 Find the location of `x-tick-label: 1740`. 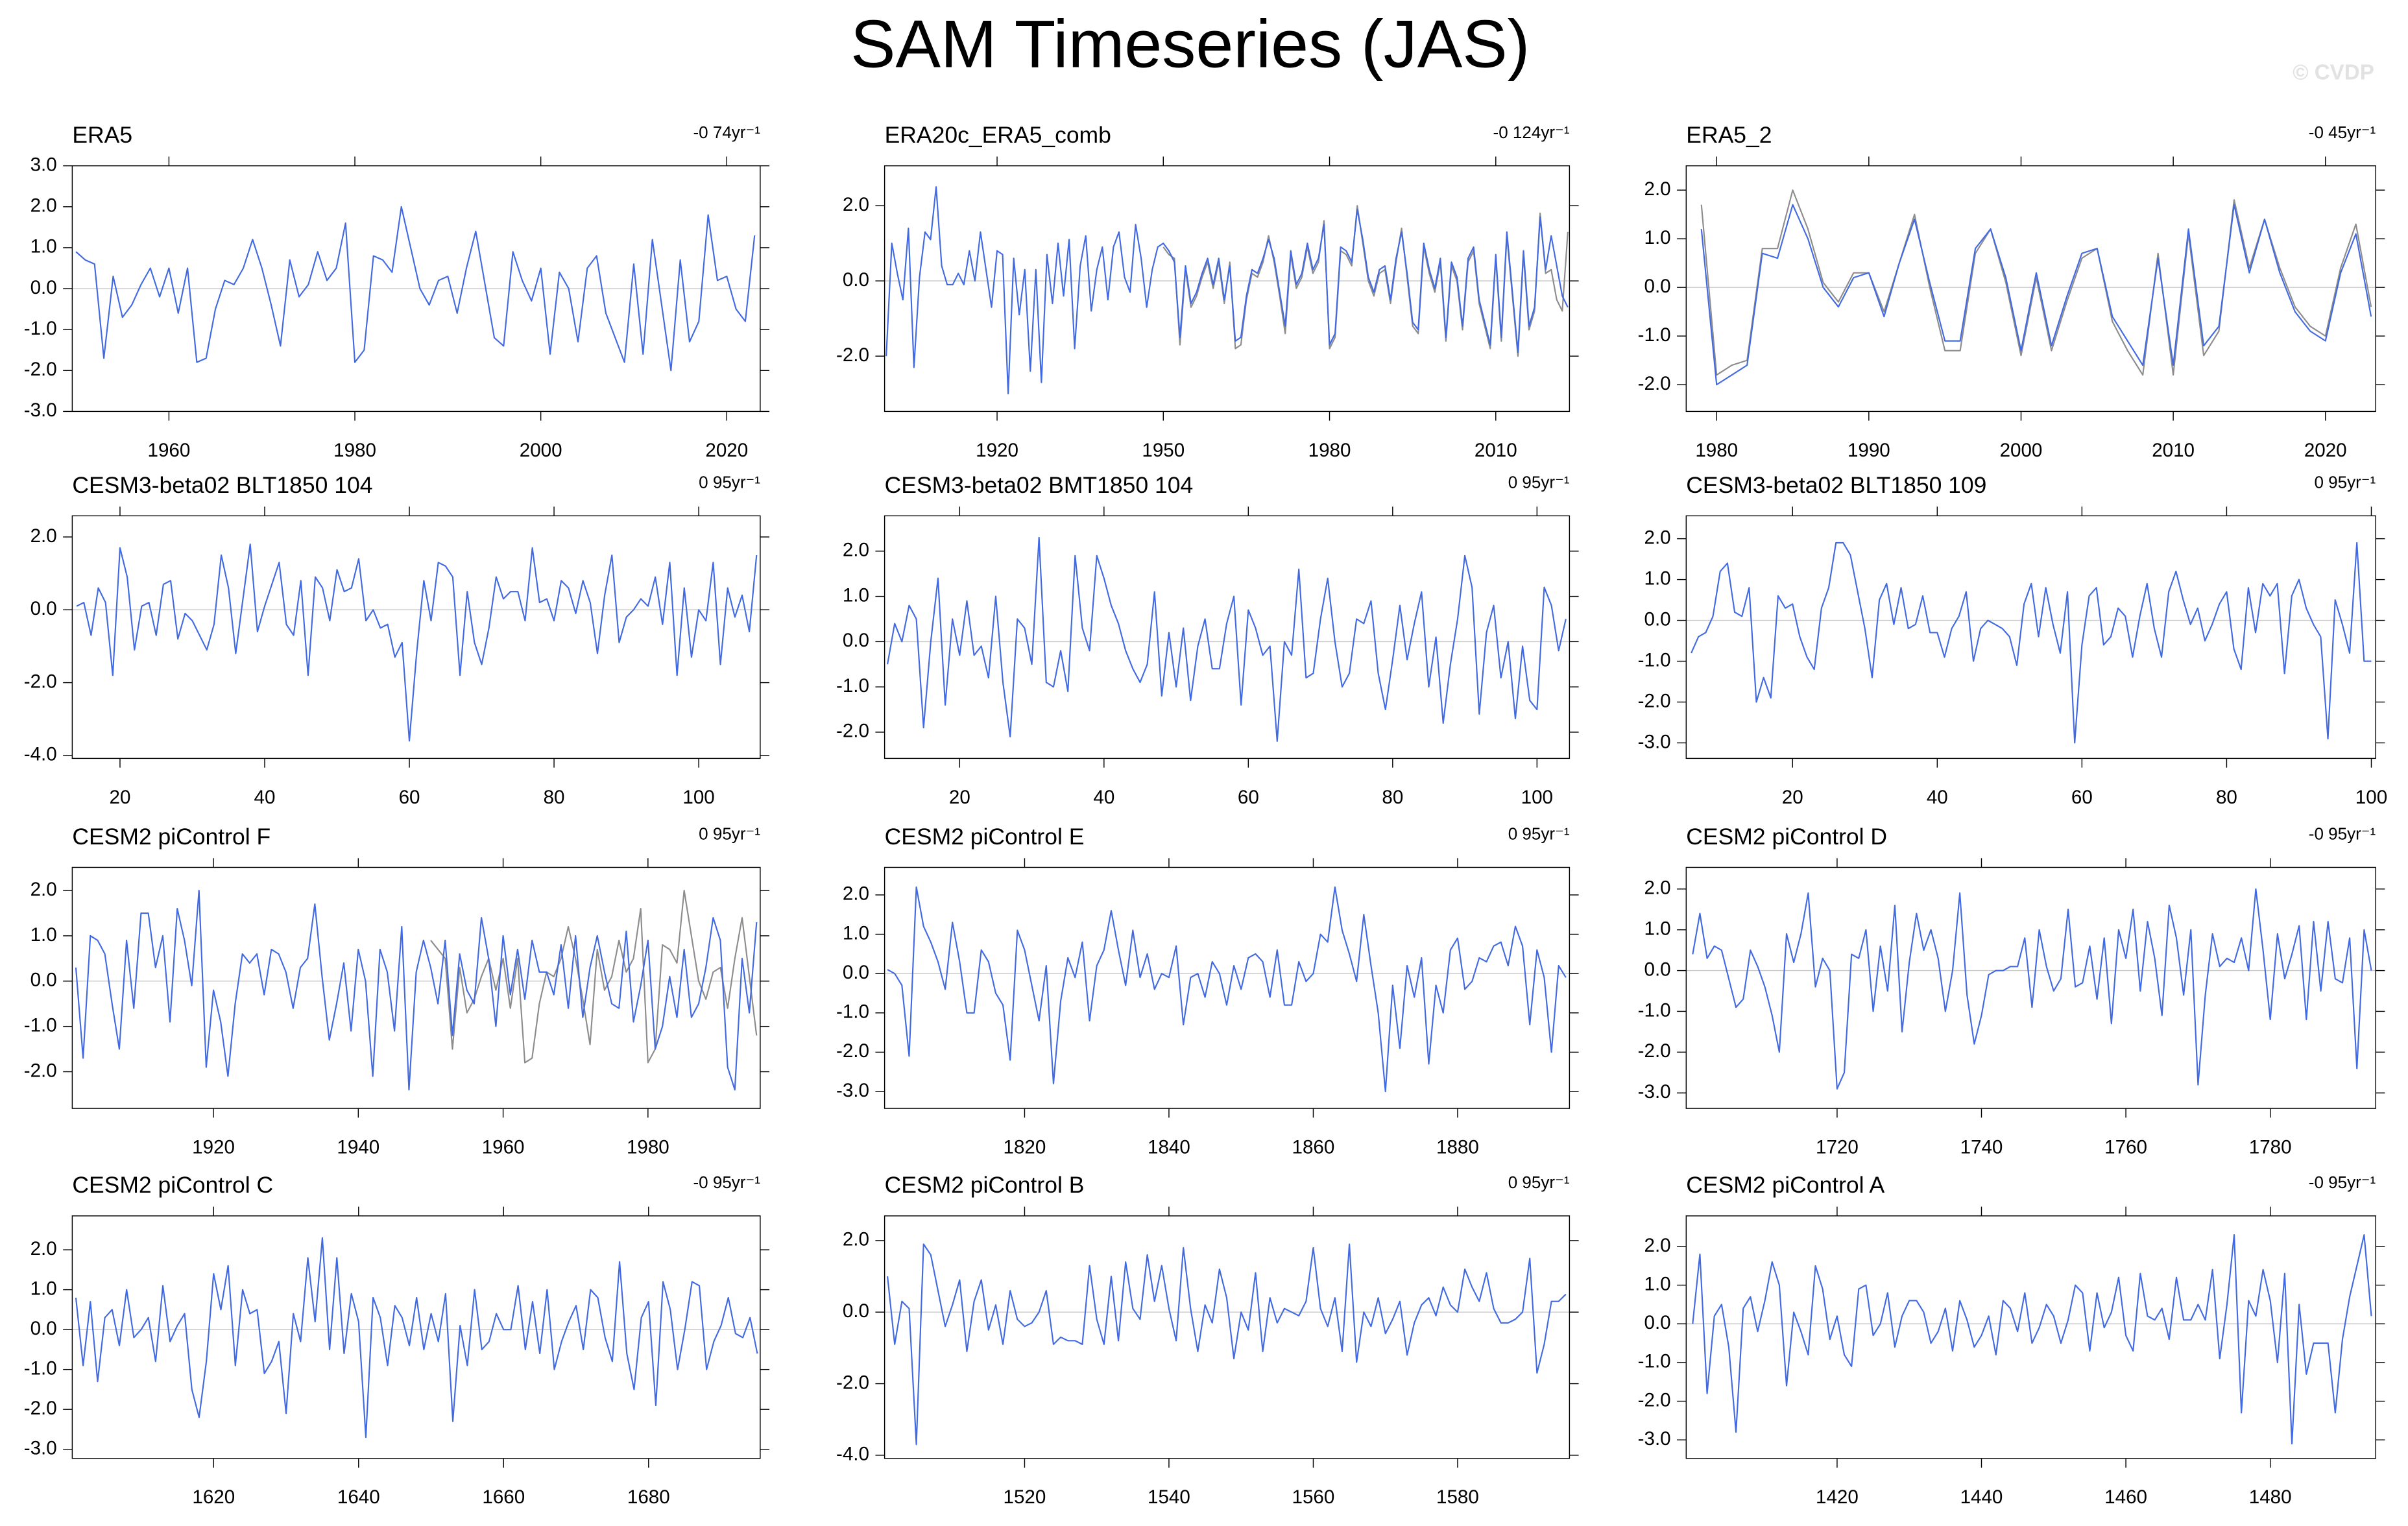

x-tick-label: 1740 is located at coordinates (1981, 1147).